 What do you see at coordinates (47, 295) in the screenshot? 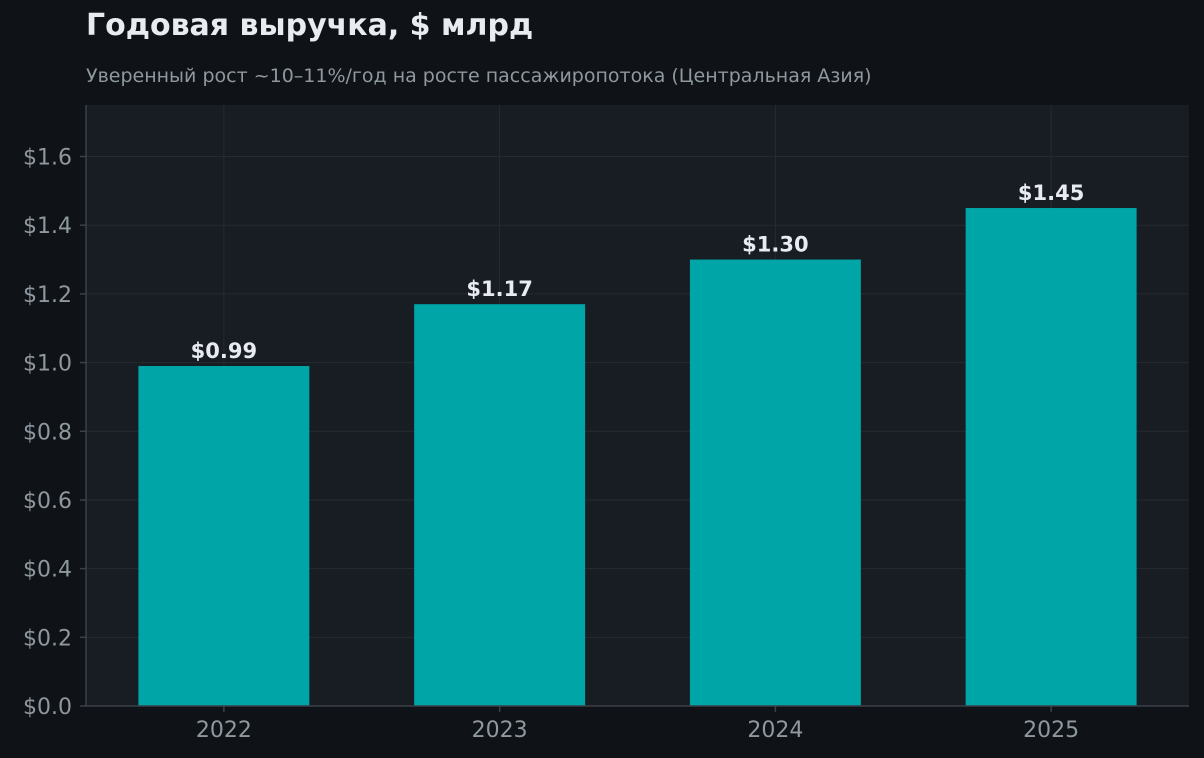
I see `y-tick-label: $1.2` at bounding box center [47, 295].